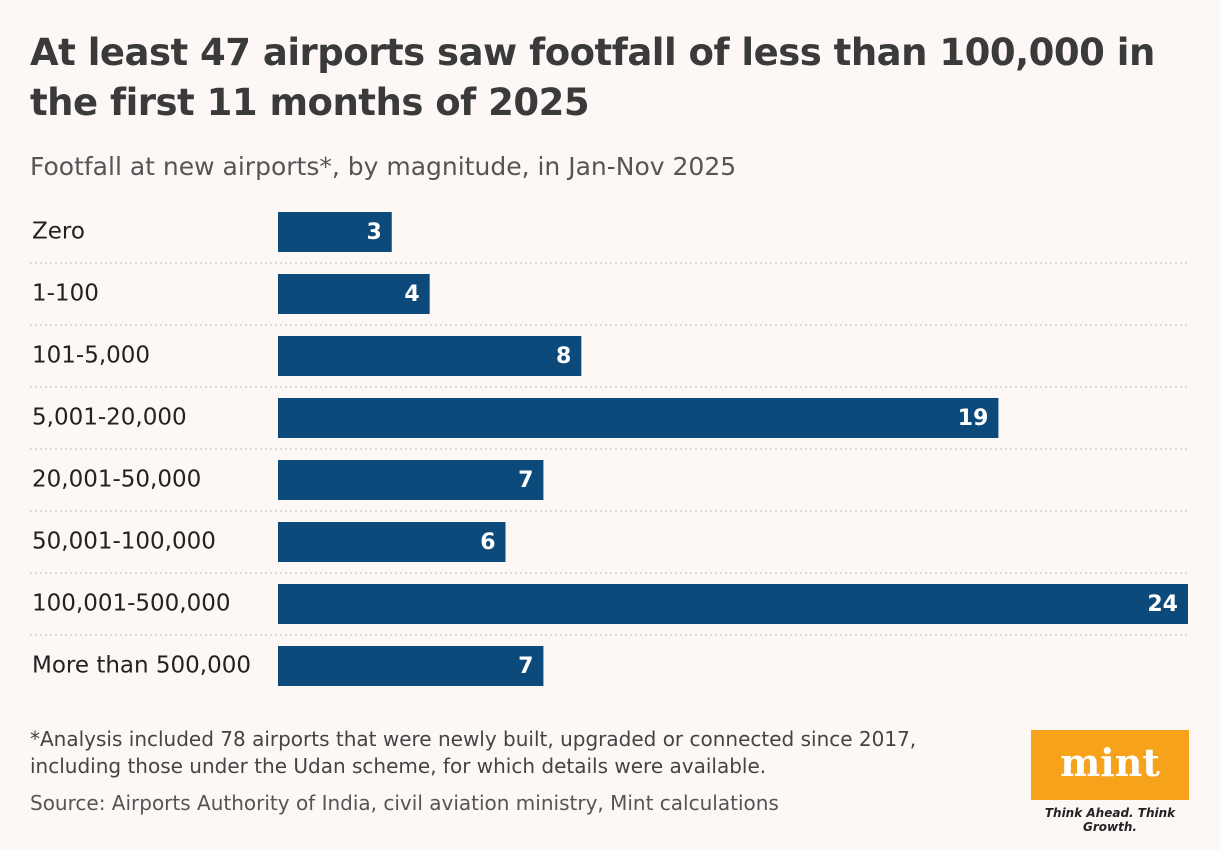 Image resolution: width=1220 pixels, height=850 pixels. I want to click on category-label: More than 500,000, so click(141, 666).